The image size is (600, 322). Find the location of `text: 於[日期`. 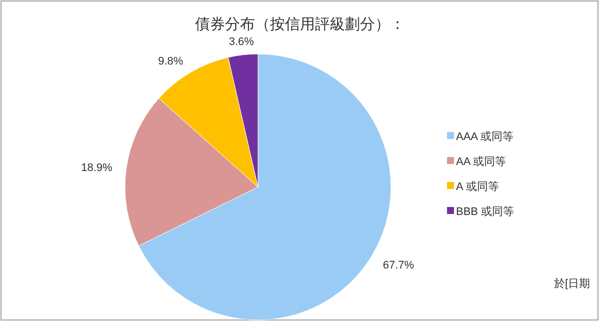

text: 於[日期 is located at coordinates (572, 283).